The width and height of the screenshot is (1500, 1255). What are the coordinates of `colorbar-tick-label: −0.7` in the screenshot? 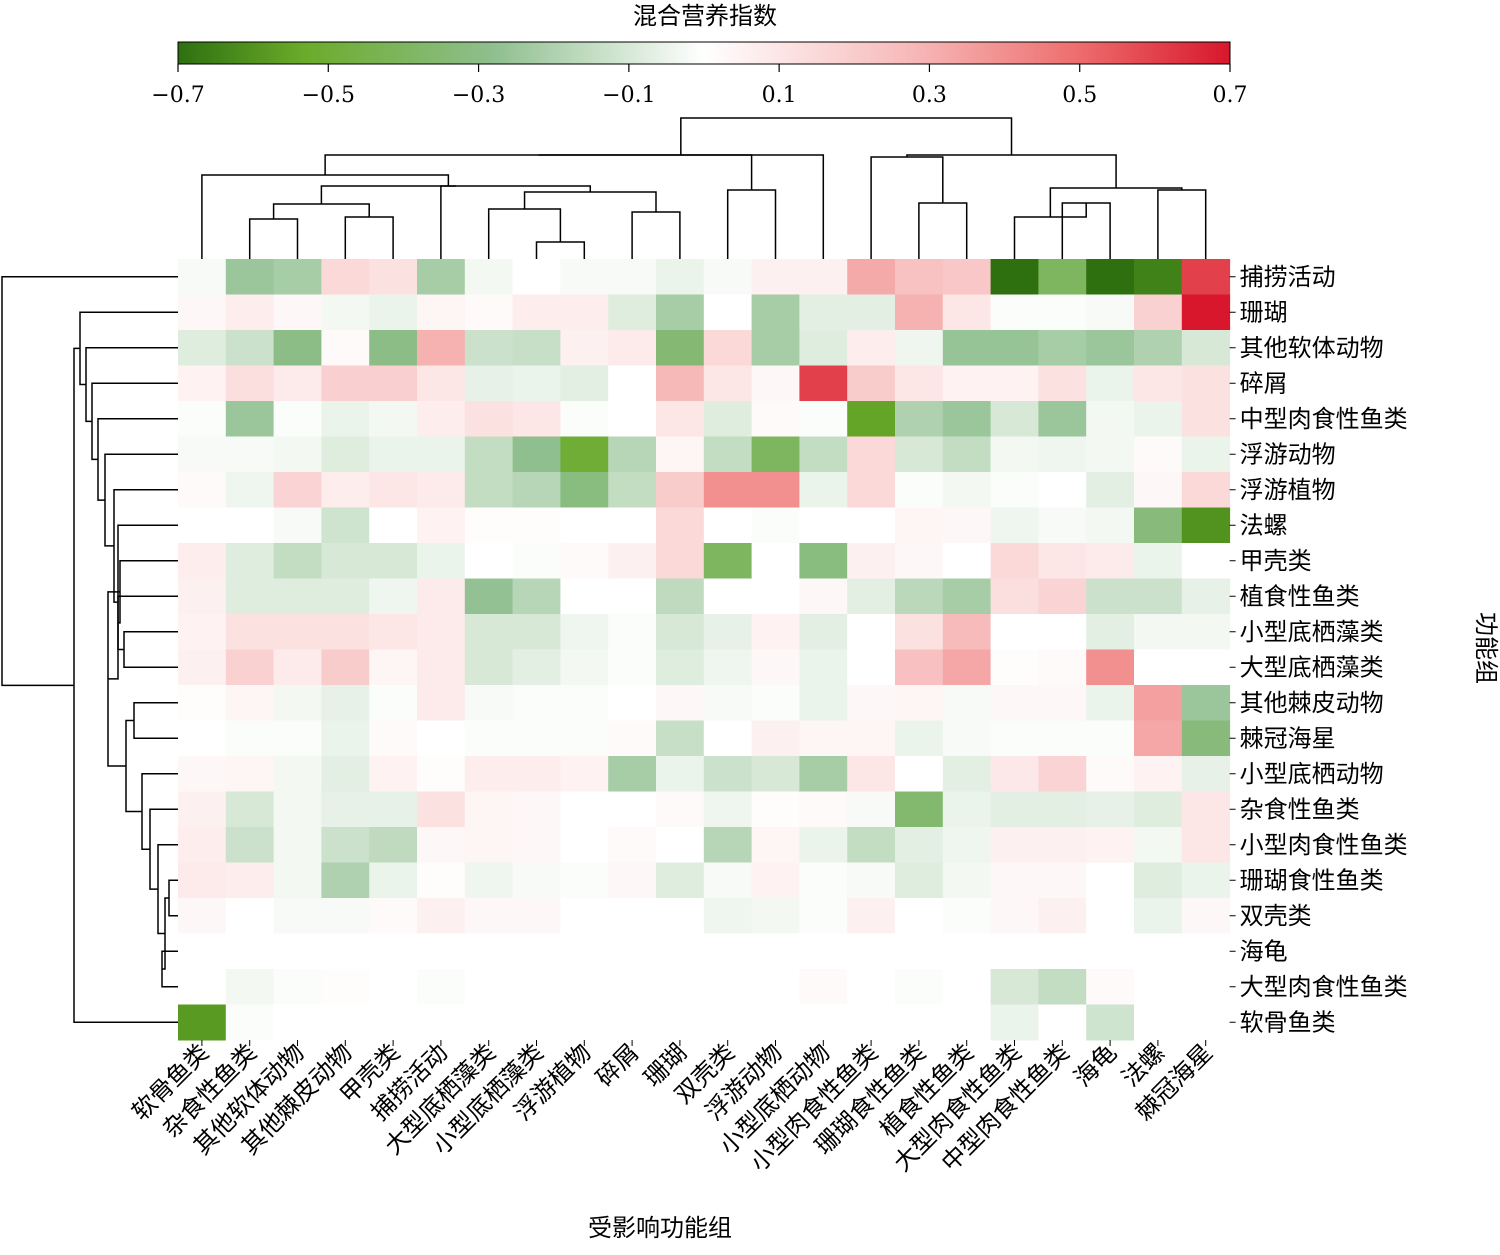 It's located at (177, 95).